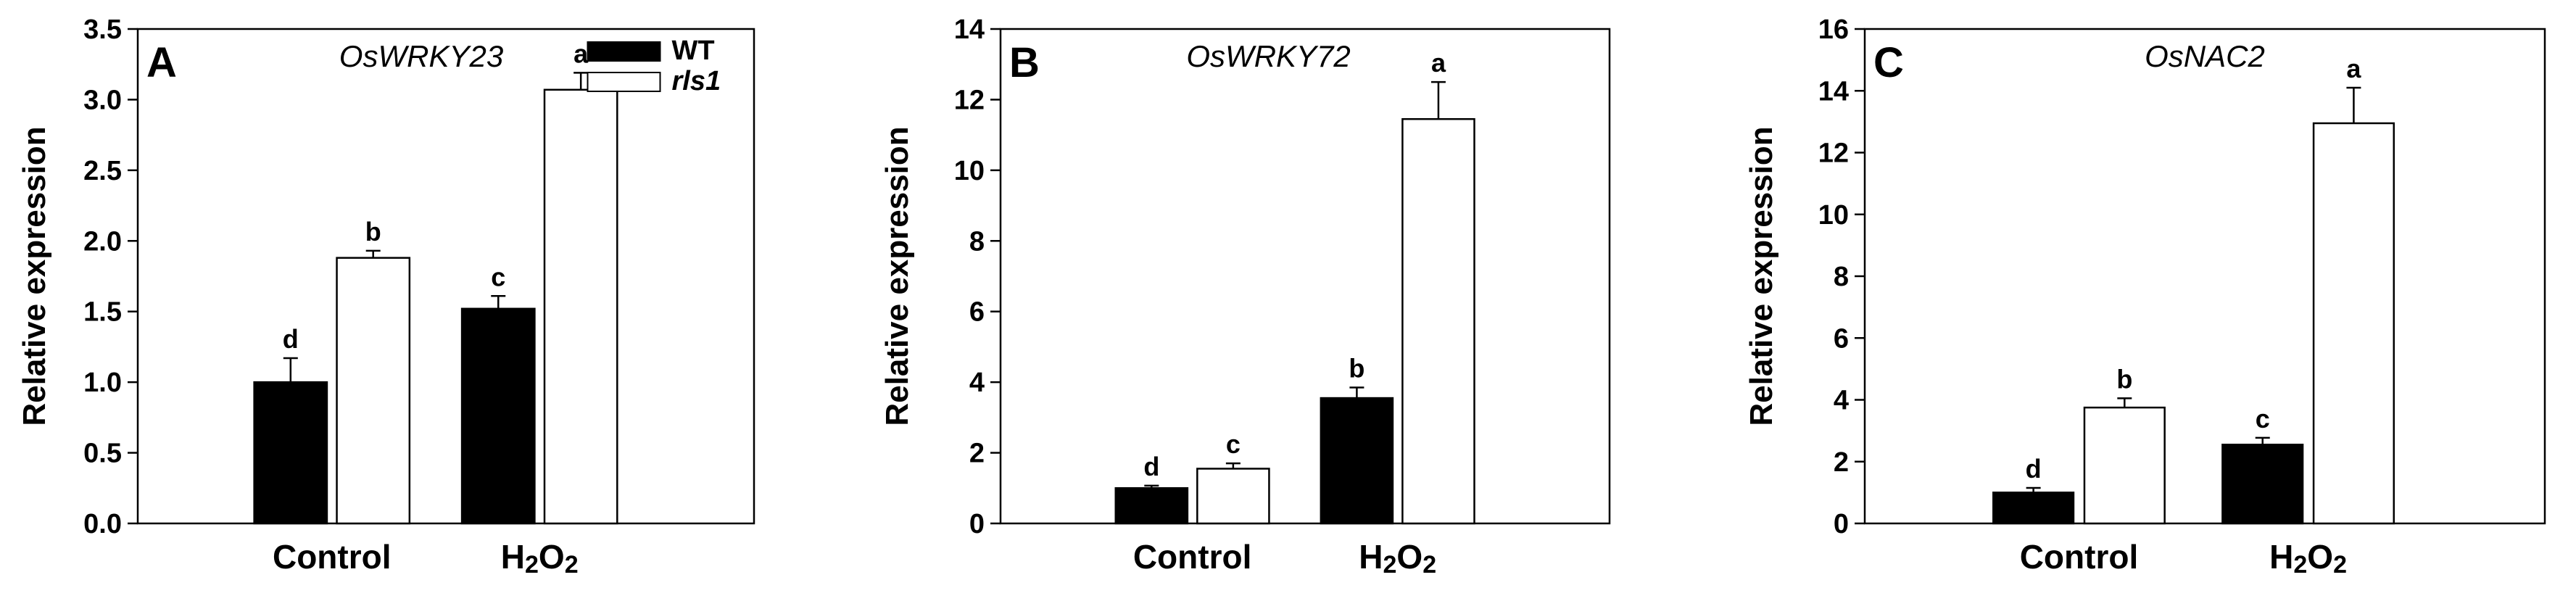 The image size is (2576, 601). I want to click on panel-letter: B, so click(1024, 62).